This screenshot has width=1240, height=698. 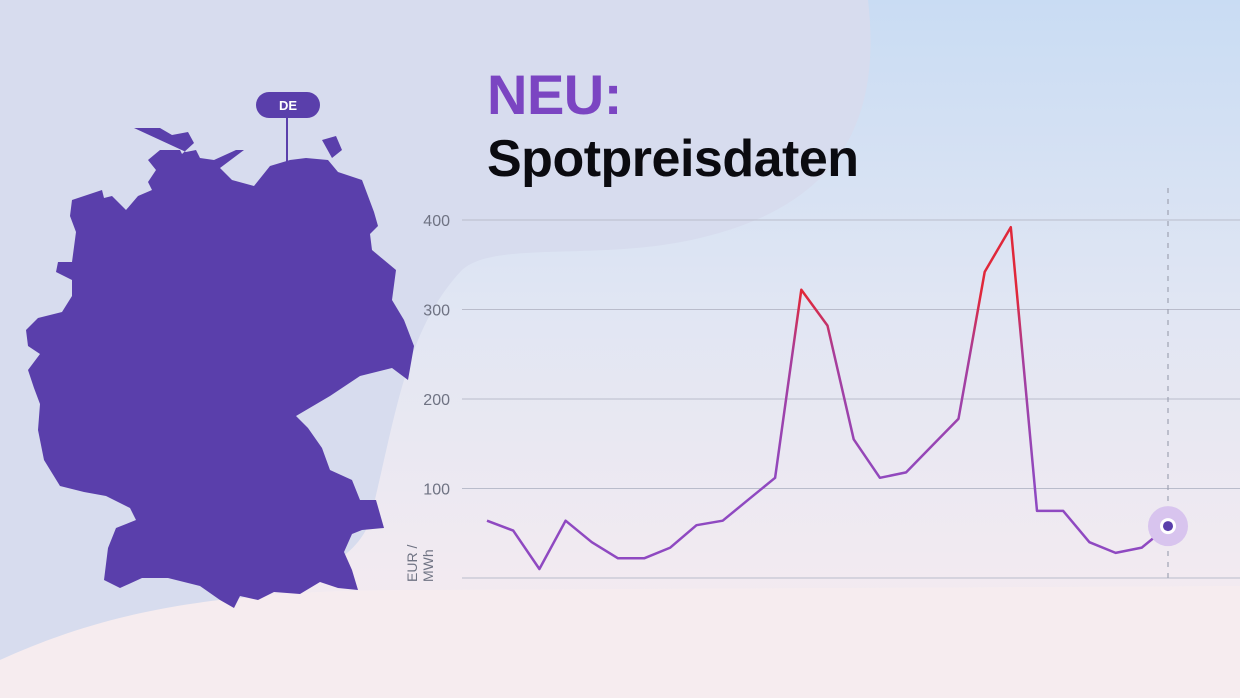 What do you see at coordinates (554, 94) in the screenshot?
I see `headline-new: NEU:` at bounding box center [554, 94].